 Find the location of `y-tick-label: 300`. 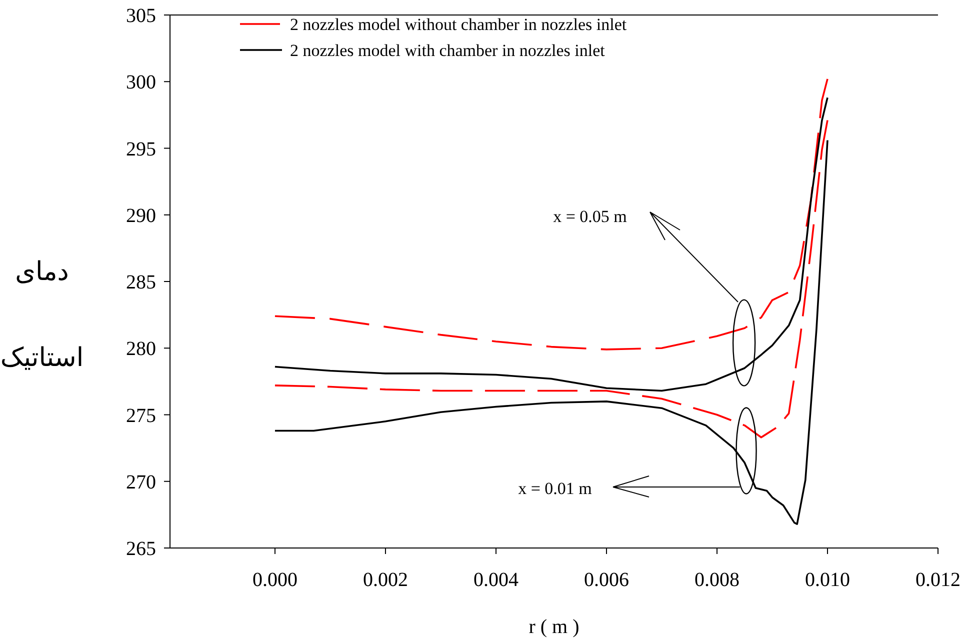

y-tick-label: 300 is located at coordinates (141, 83).